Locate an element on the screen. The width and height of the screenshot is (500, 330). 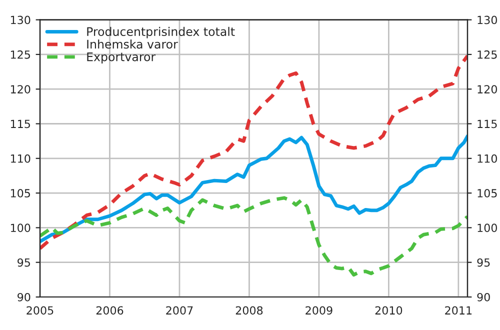
x-tick-label: 2010 is located at coordinates (388, 310).